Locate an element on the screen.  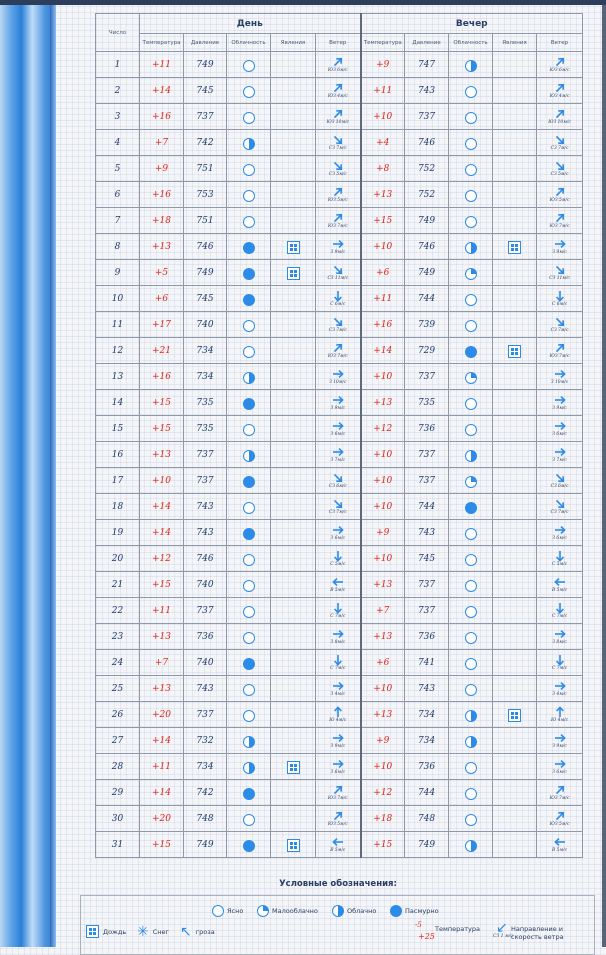
e-wind-cell: З 6м/с is located at coordinates (560, 428).